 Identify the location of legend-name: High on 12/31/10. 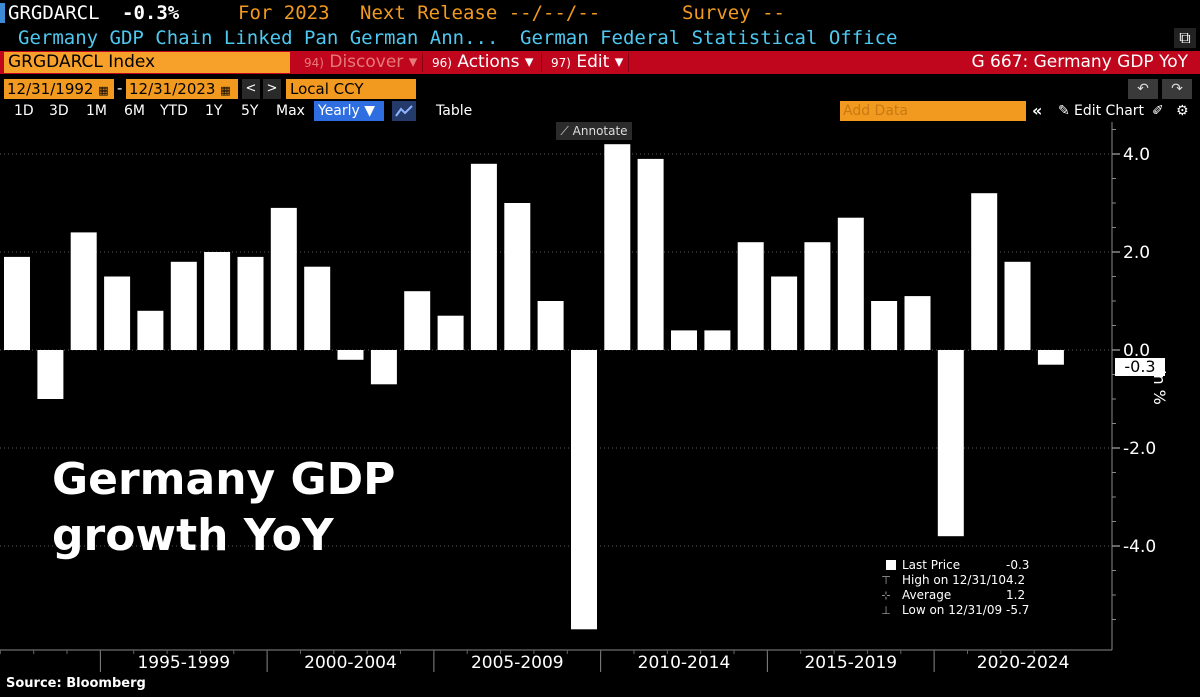
(954, 580).